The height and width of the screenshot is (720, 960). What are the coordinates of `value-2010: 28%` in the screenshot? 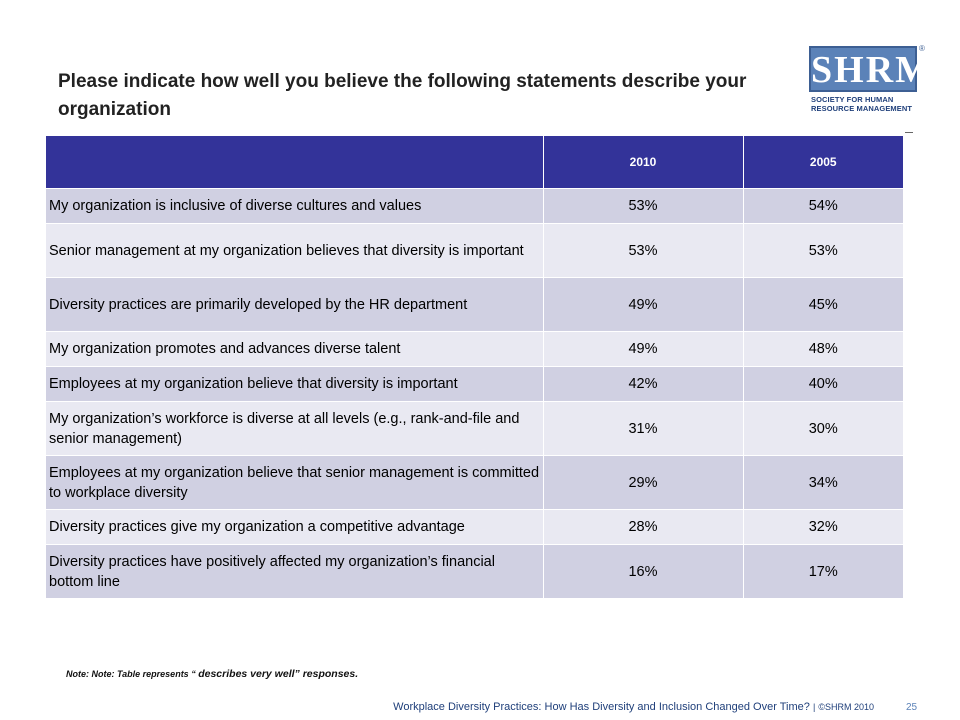 It's located at (642, 527).